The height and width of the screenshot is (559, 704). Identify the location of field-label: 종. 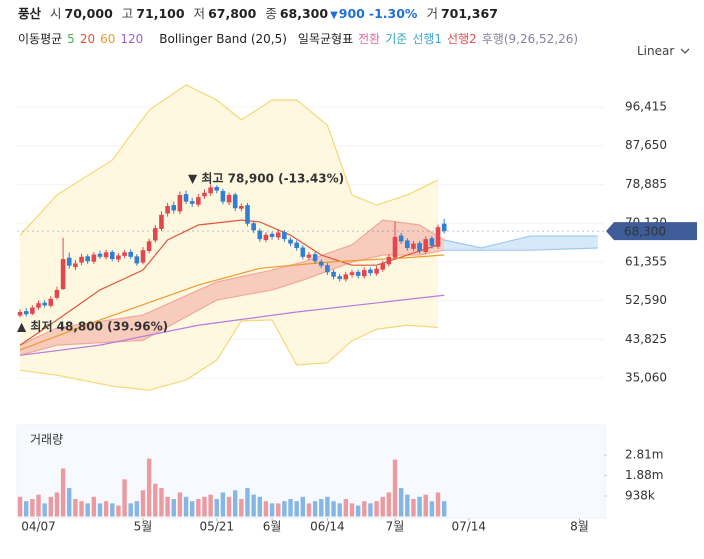
(271, 13).